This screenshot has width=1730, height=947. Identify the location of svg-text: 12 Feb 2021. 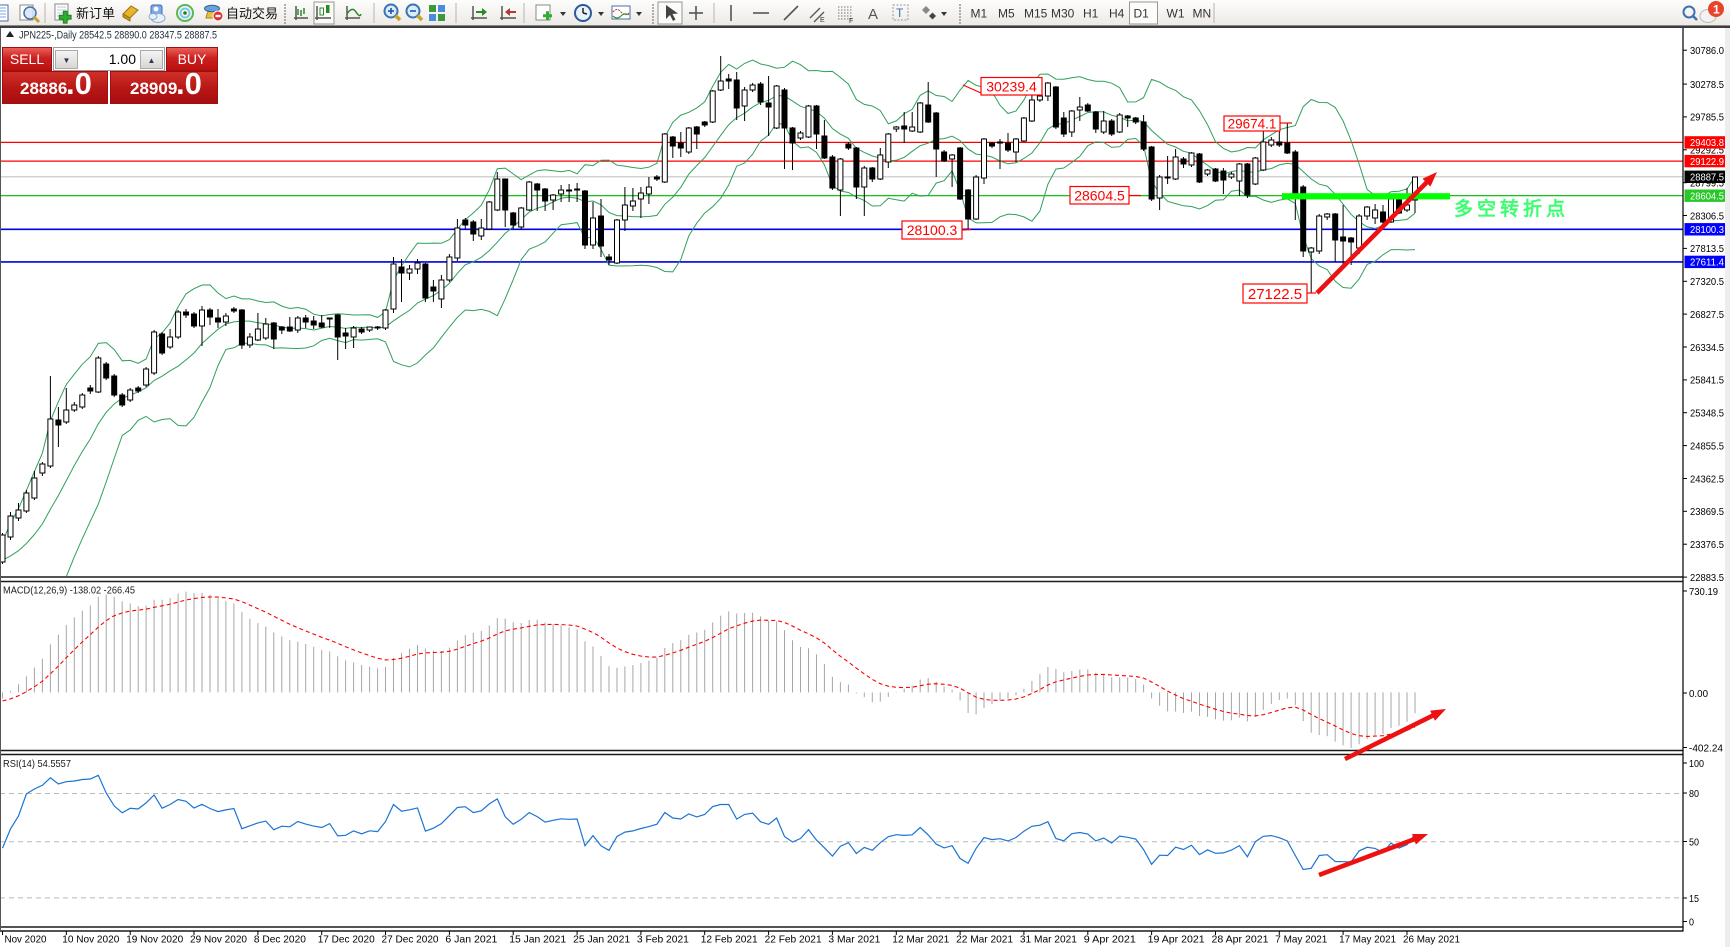
(729, 940).